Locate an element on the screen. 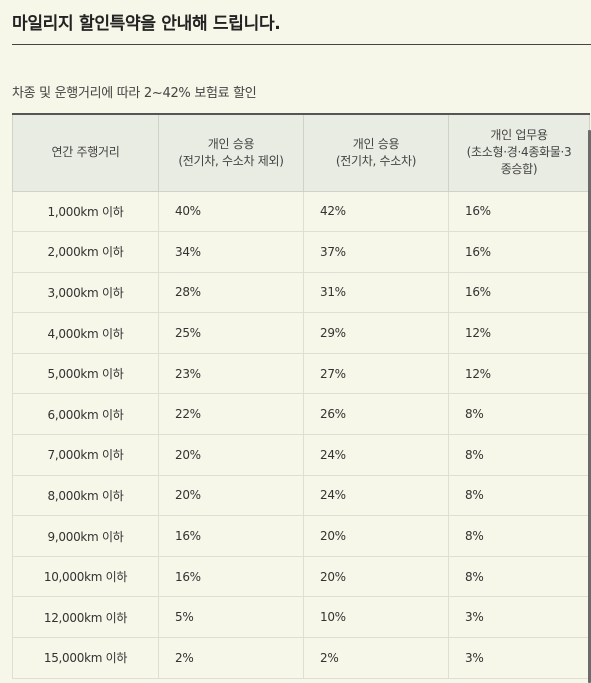 The image size is (591, 683). discount-rate-cell: 5% is located at coordinates (231, 617).